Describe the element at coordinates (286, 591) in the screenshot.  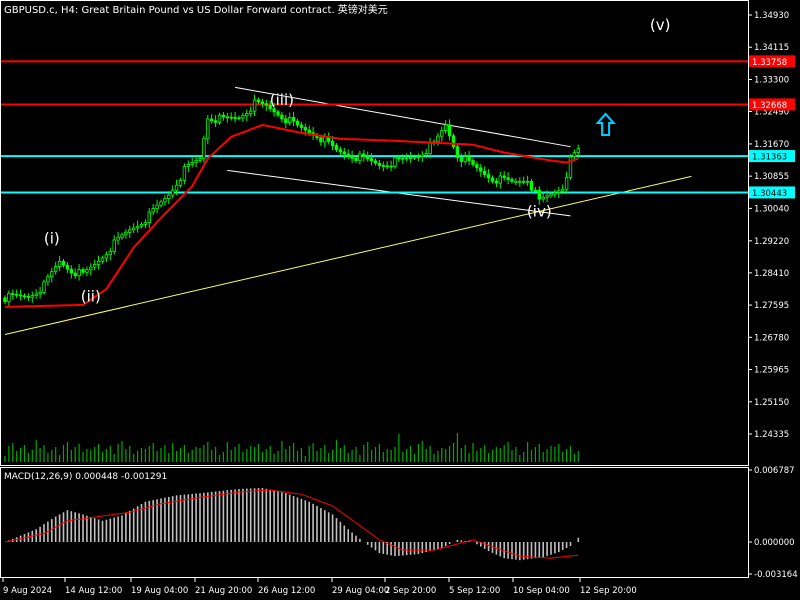
I see `time-tick-label: 26 Aug 12:00` at that location.